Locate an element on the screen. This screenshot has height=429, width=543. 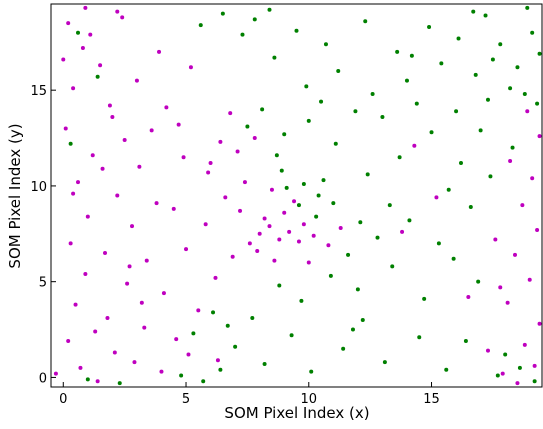
y-tick-label: 15 is located at coordinates (38, 91).